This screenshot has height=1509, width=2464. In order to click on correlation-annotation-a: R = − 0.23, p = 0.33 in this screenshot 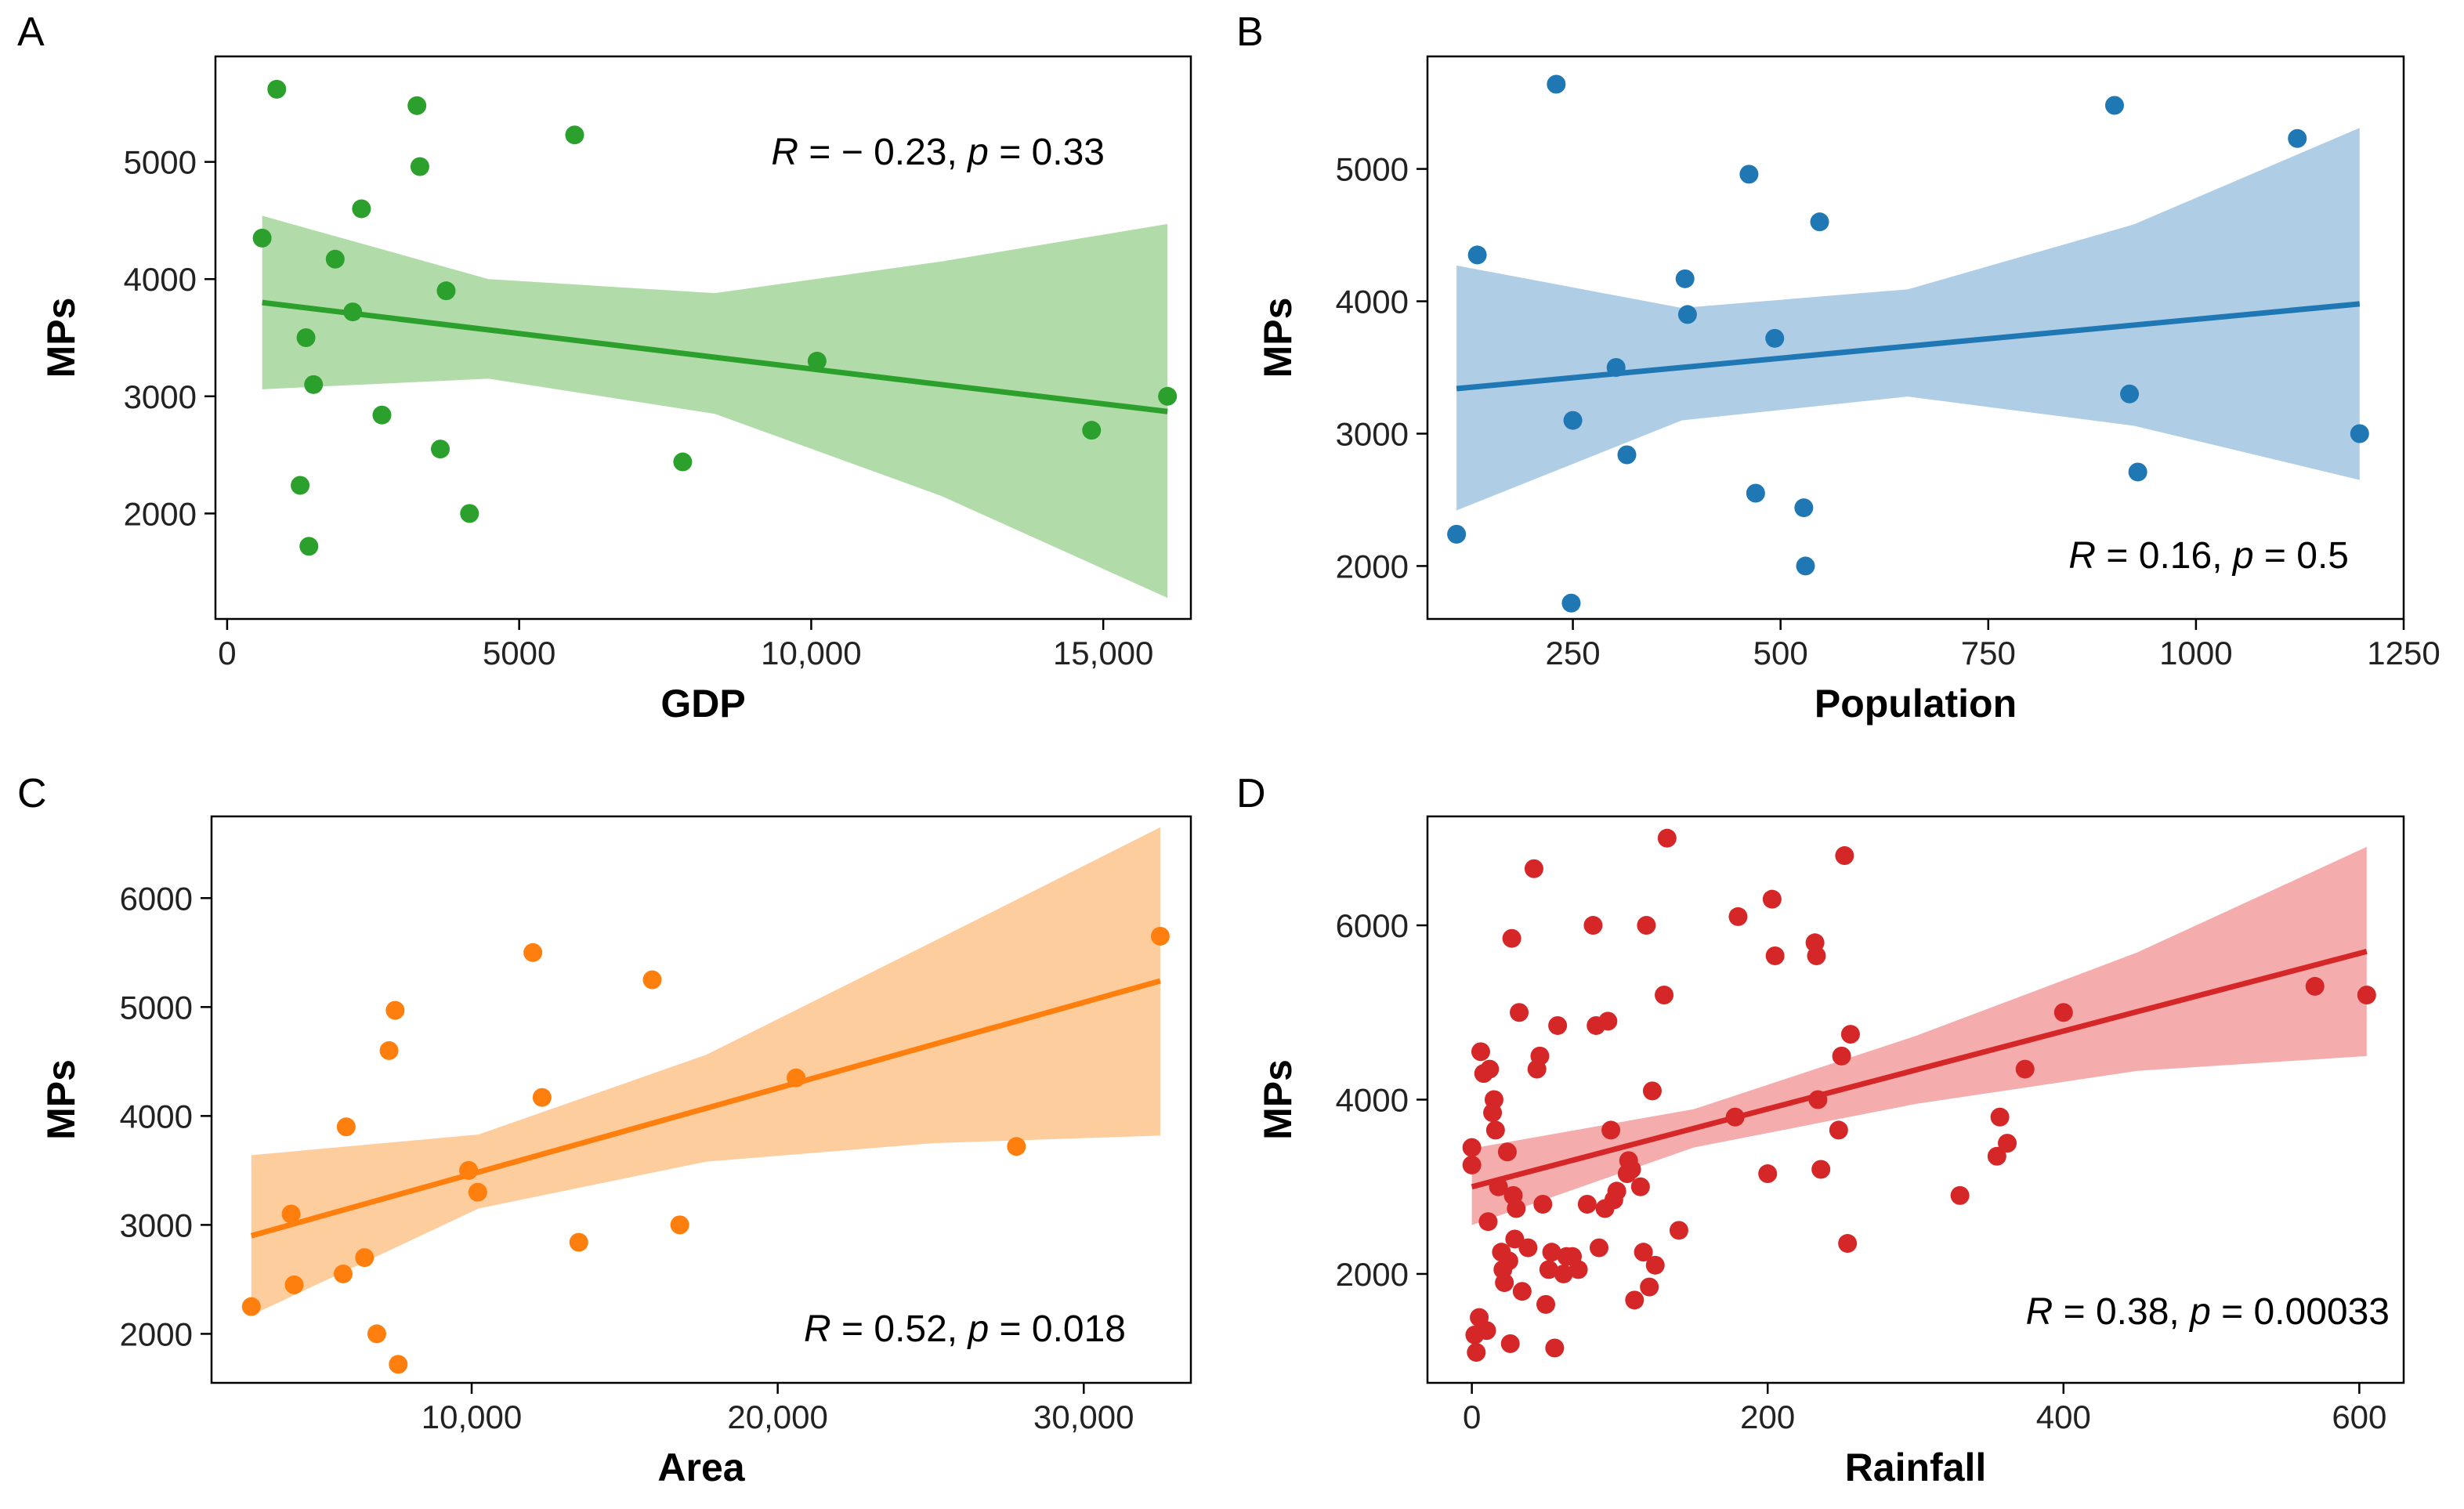, I will do `click(938, 153)`.